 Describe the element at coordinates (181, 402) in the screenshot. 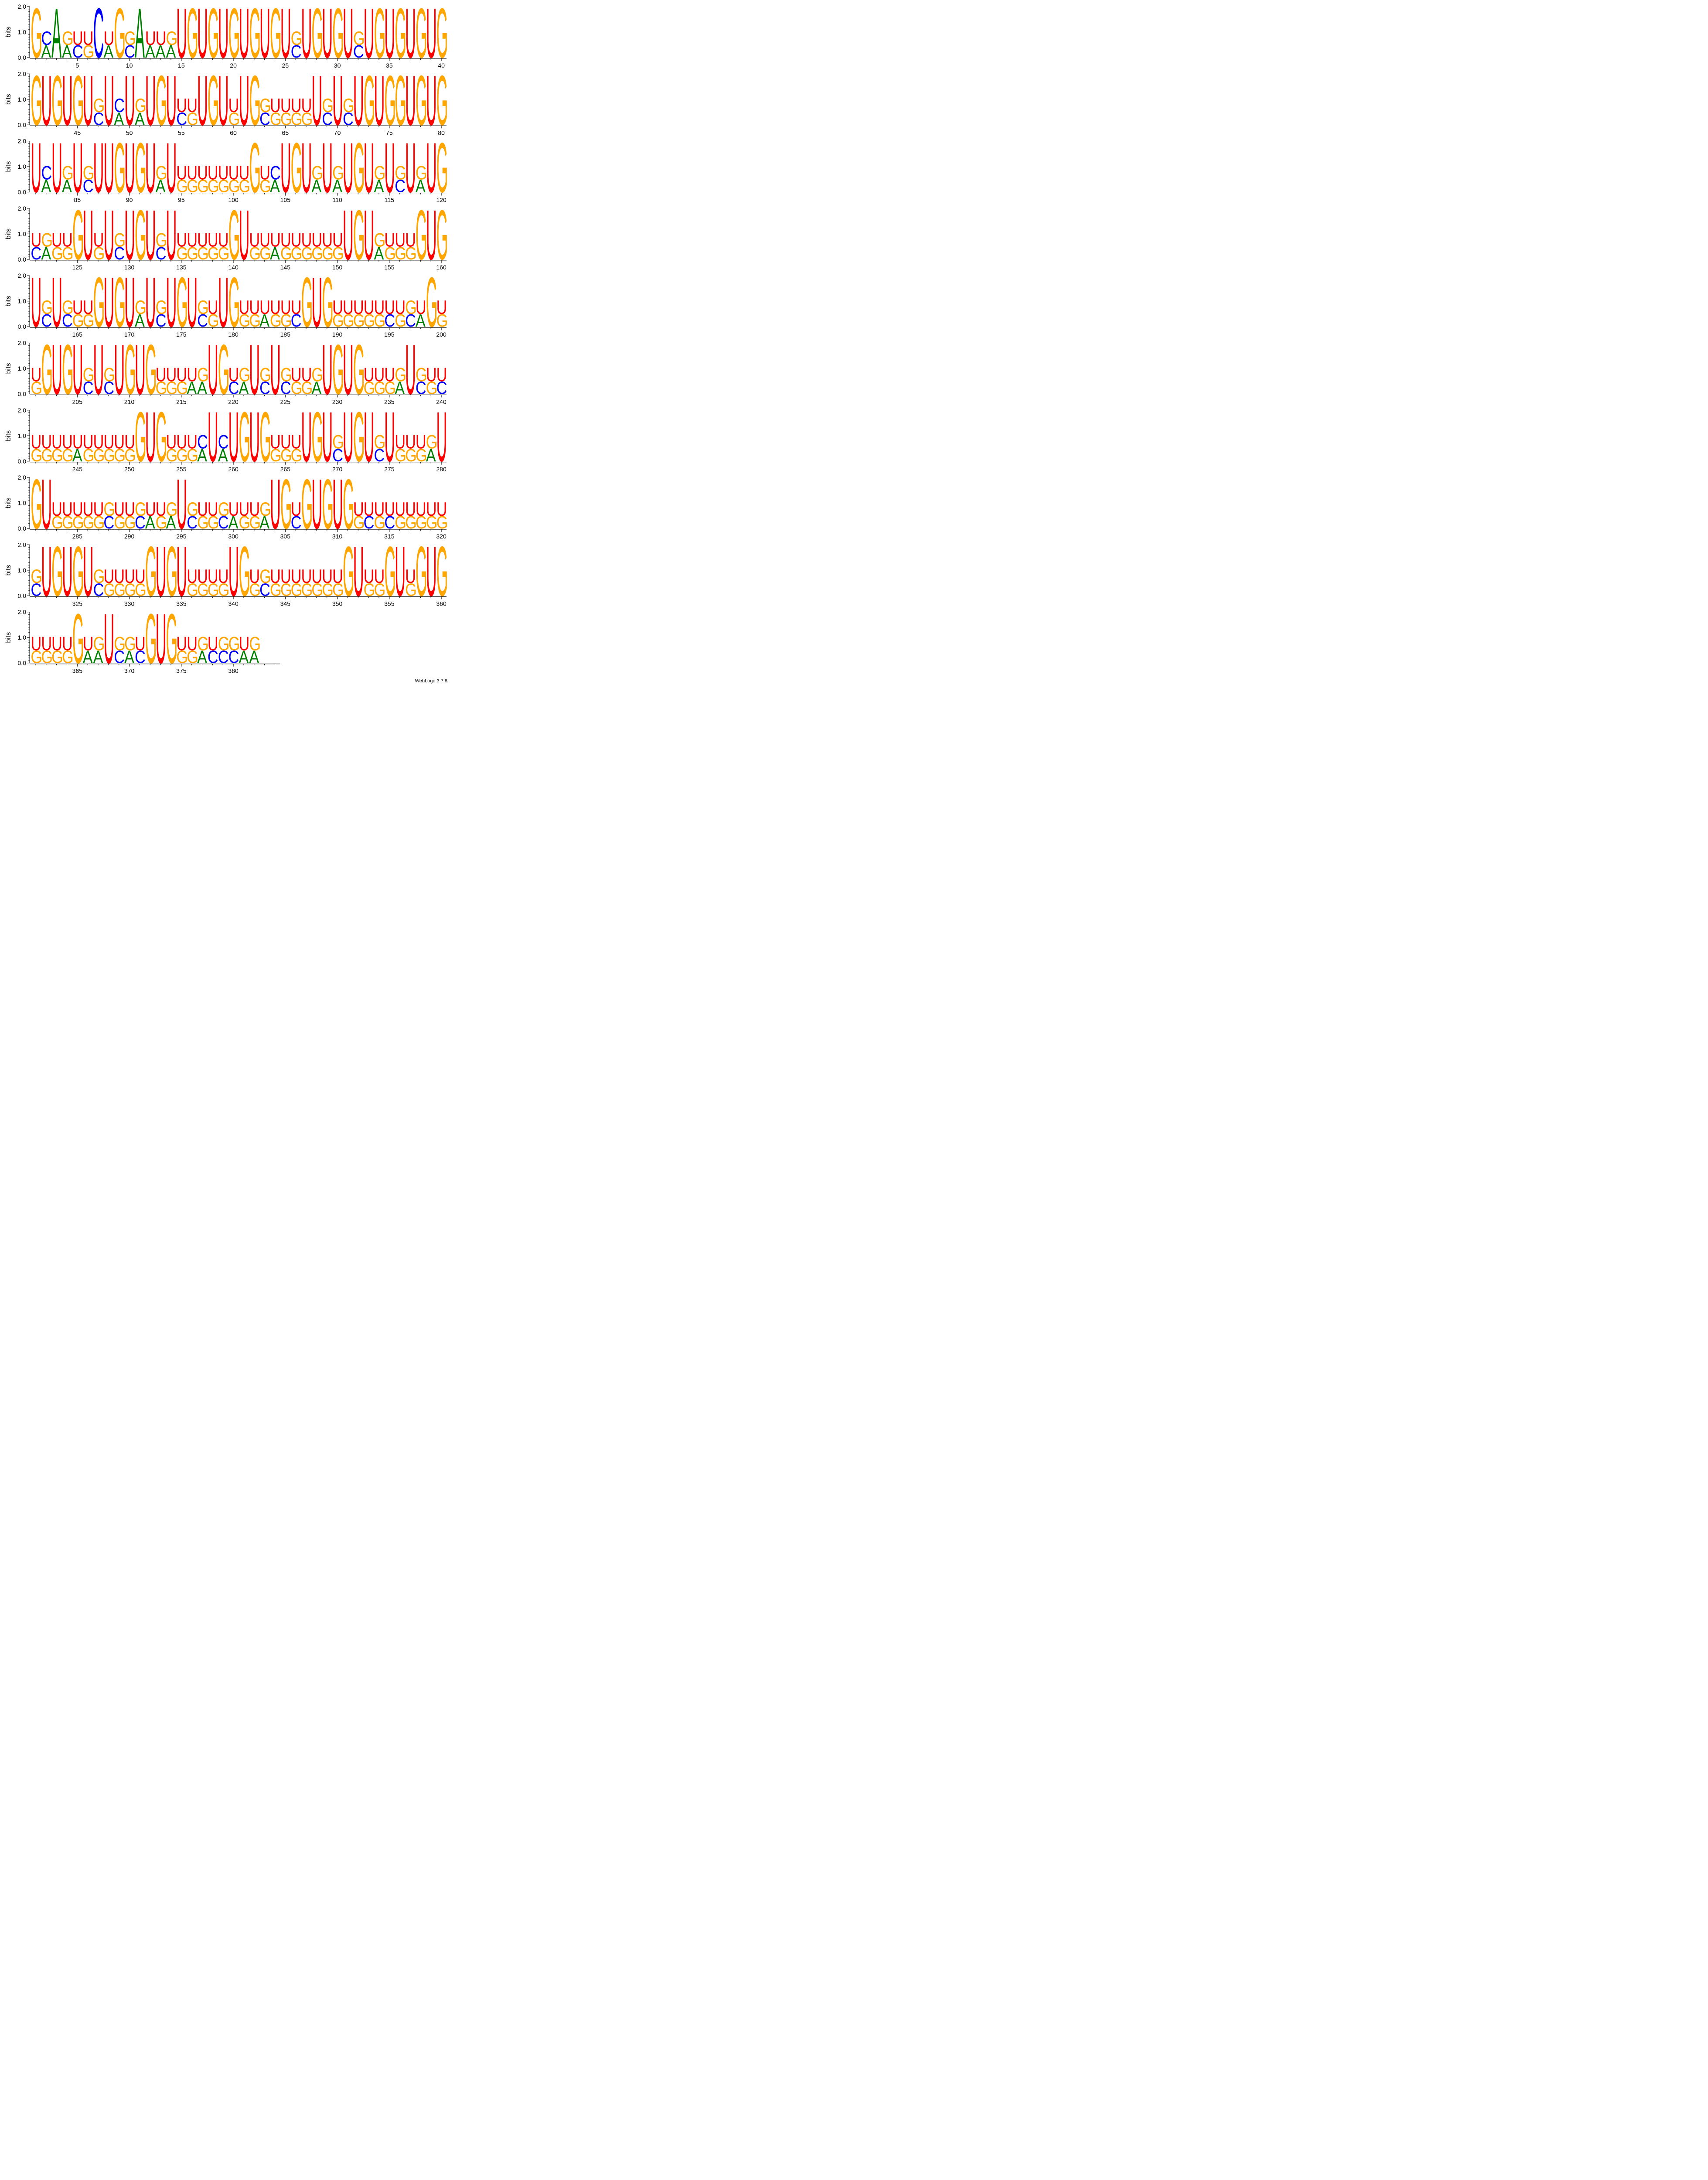

I see `x-tick-label: 215` at that location.